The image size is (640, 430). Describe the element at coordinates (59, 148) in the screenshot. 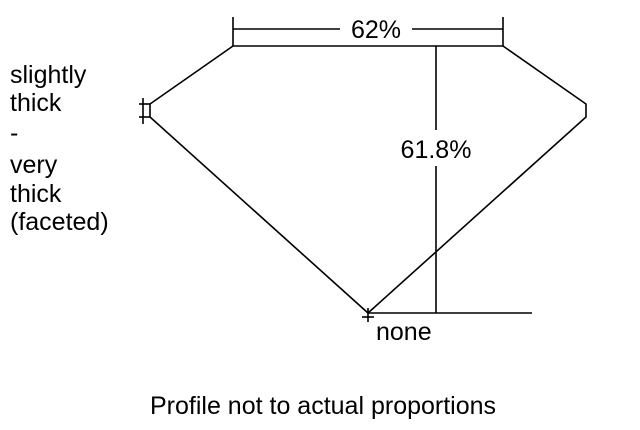

I see `girdle-label: slightly thick - very thick (faceted)` at that location.